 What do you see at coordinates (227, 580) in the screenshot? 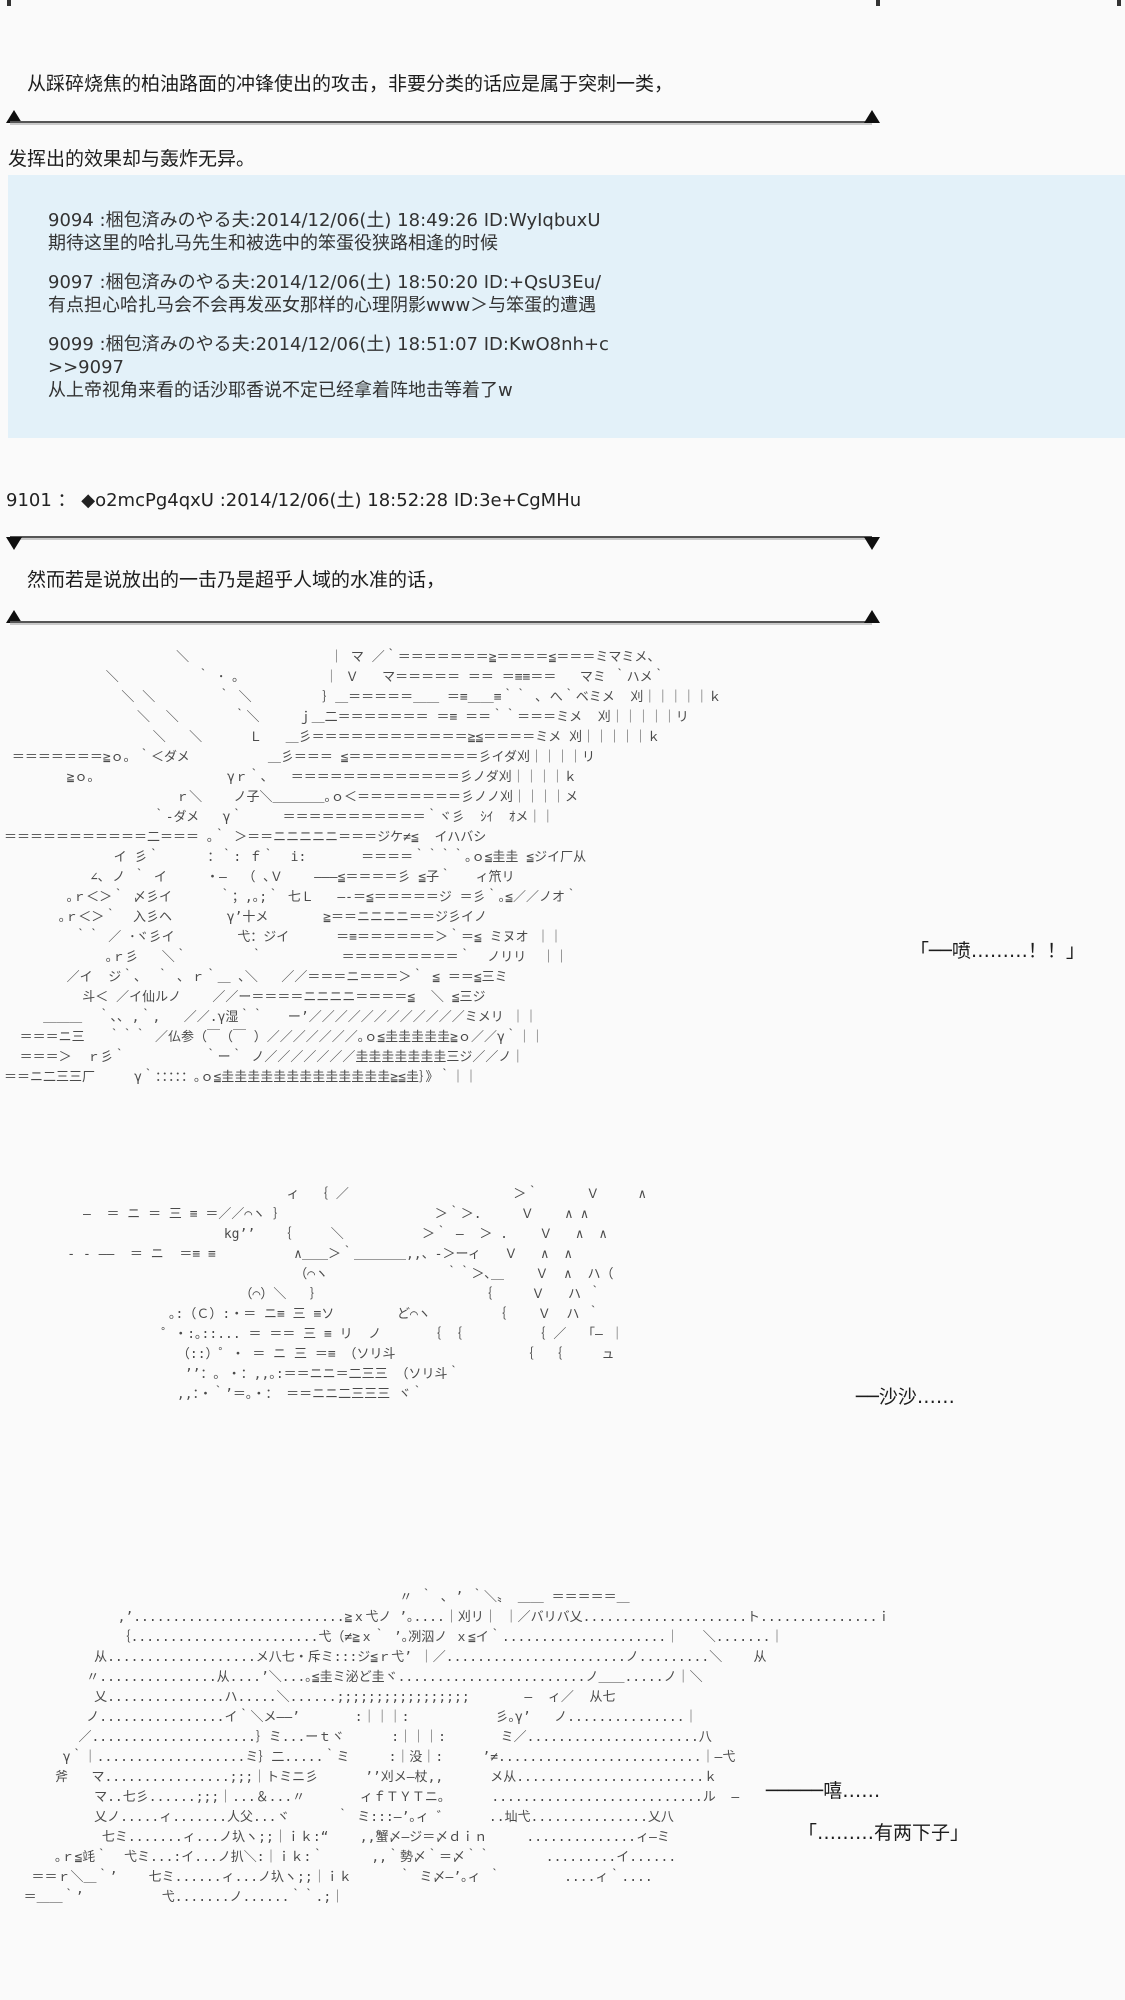
I see `narration-scene: 然而若是说放出的一击乃是超乎人域的水准的话，` at bounding box center [227, 580].